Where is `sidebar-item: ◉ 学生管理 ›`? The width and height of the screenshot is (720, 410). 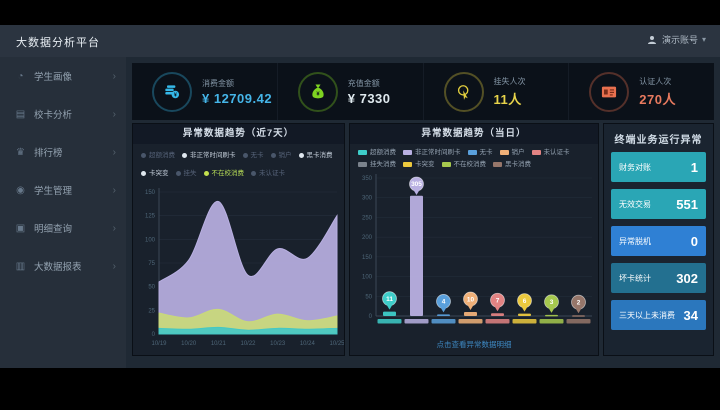 sidebar-item: ◉ 学生管理 › is located at coordinates (63, 190).